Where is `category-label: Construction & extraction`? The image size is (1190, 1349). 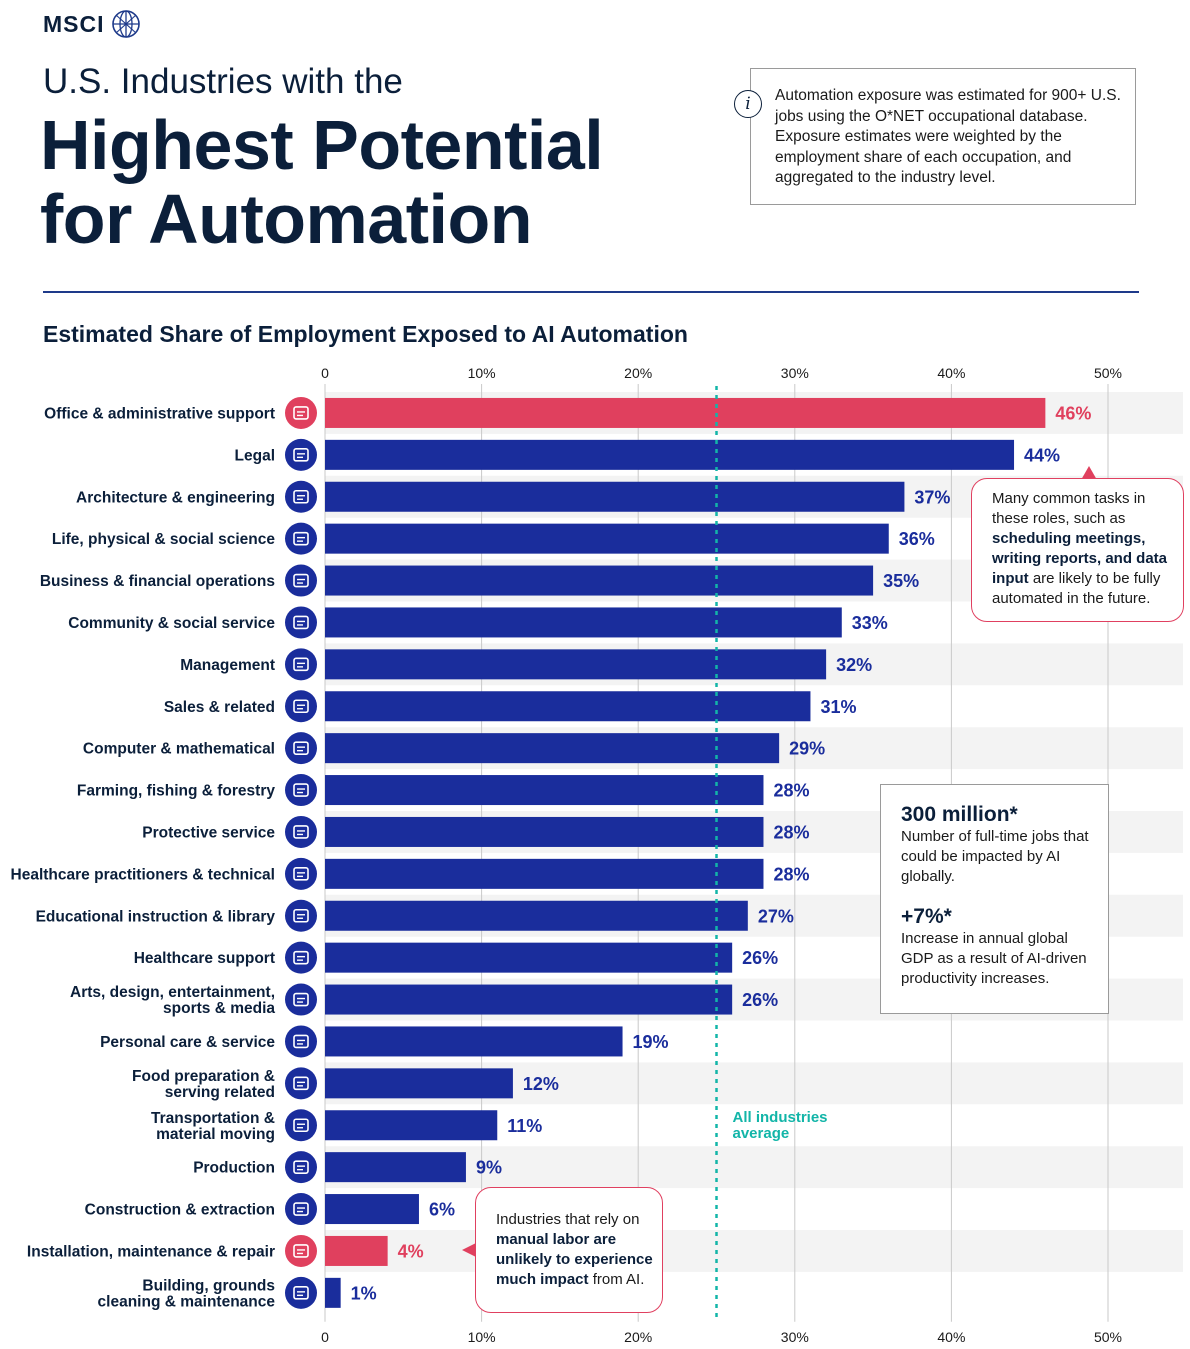
category-label: Construction & extraction is located at coordinates (180, 1210).